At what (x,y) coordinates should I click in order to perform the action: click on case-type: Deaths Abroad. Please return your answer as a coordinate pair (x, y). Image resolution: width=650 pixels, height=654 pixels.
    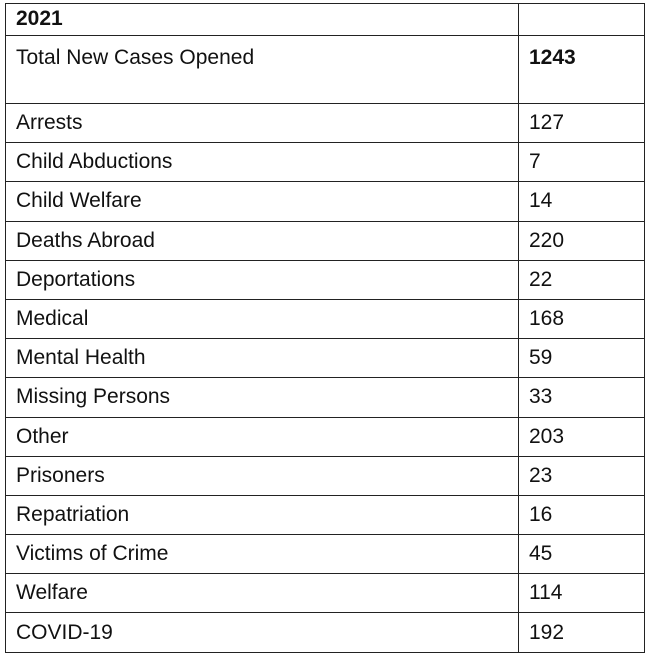
    Looking at the image, I should click on (262, 240).